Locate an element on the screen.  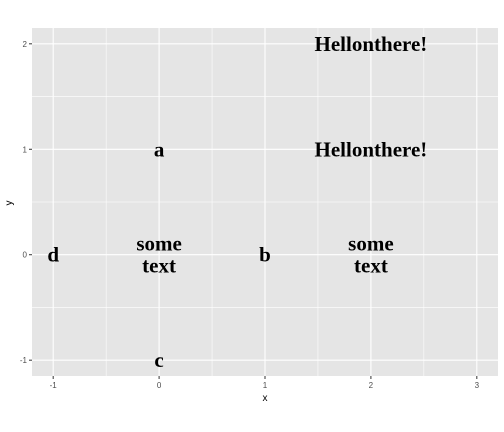
point-label: a is located at coordinates (159, 149).